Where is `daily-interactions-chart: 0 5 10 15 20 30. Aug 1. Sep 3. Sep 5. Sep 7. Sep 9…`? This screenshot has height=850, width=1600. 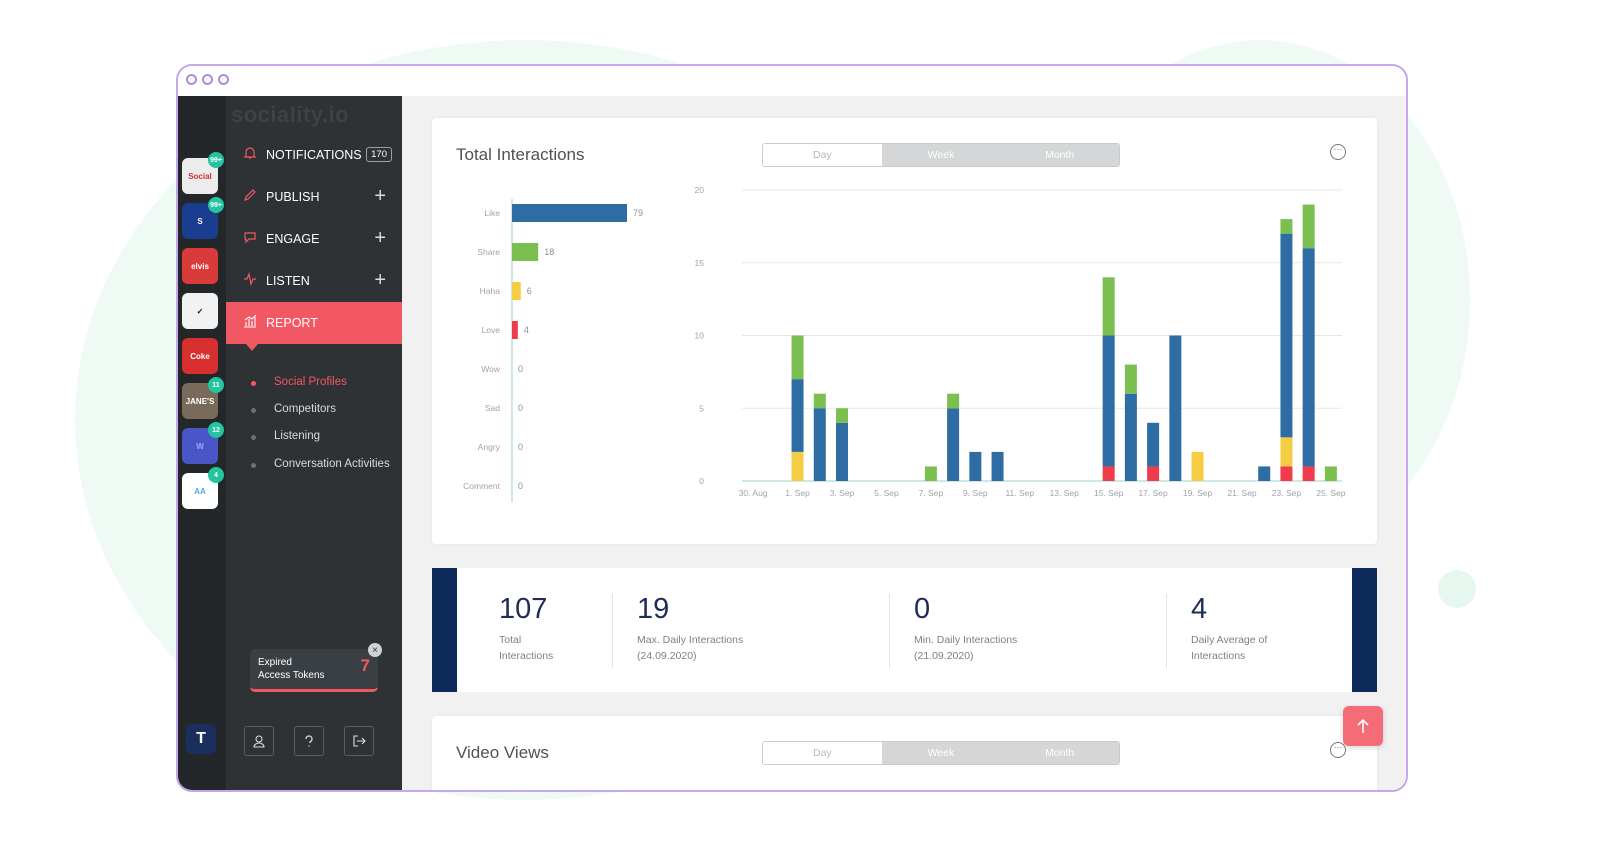
daily-interactions-chart: 0 5 10 15 20 30. Aug 1. Sep 3. Sep 5. Sep 7. Sep 9… is located at coordinates (1020, 341).